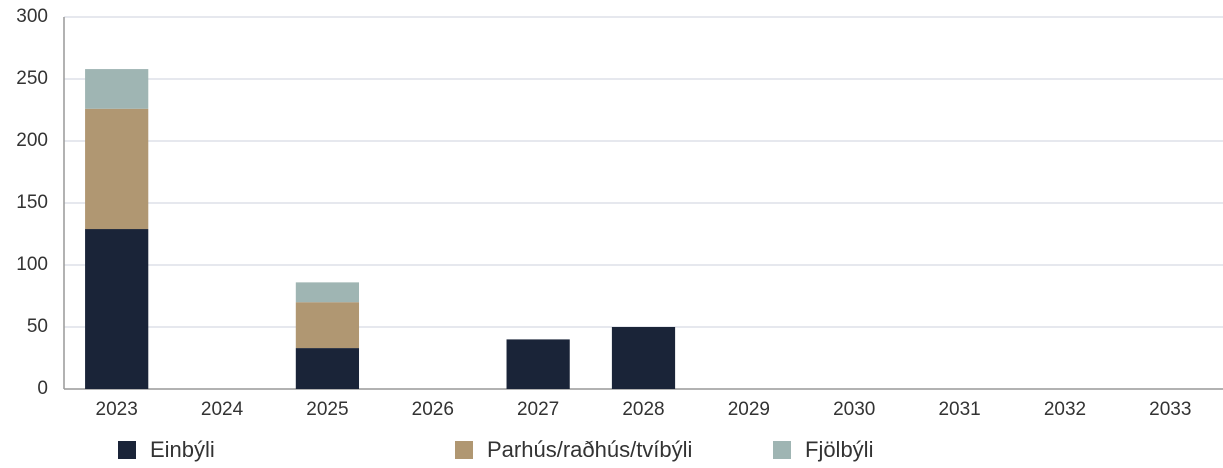 The width and height of the screenshot is (1223, 468). I want to click on x-tick-label: 2028, so click(643, 409).